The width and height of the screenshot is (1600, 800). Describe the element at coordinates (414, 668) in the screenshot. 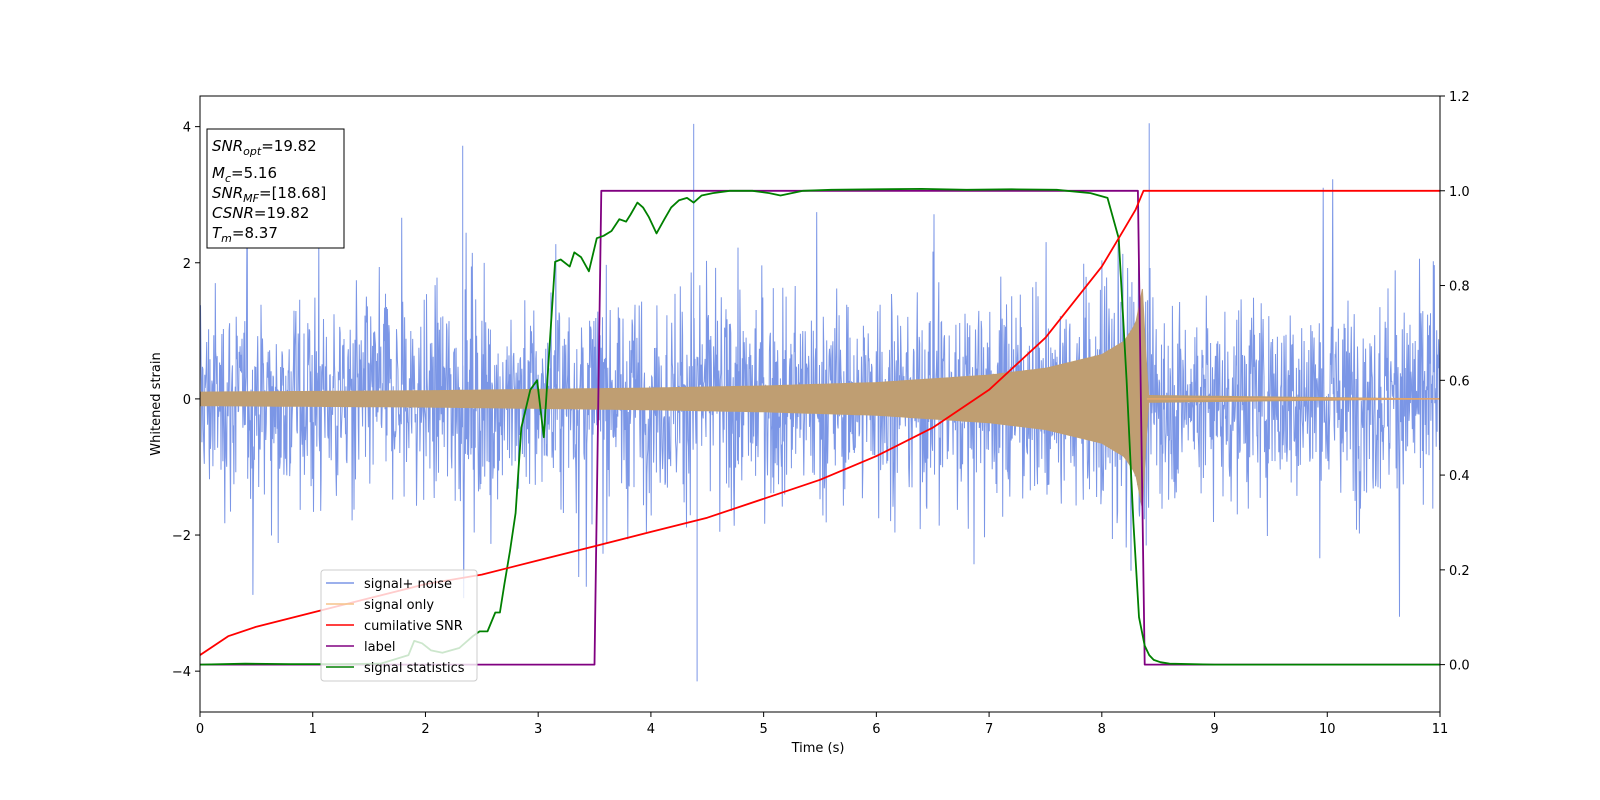

I see `legend-label-signal-statistics: signal statistics` at that location.